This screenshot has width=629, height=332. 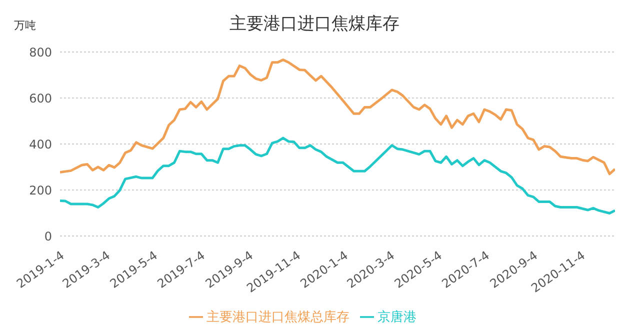 What do you see at coordinates (40, 98) in the screenshot?
I see `y-tick-label: 600` at bounding box center [40, 98].